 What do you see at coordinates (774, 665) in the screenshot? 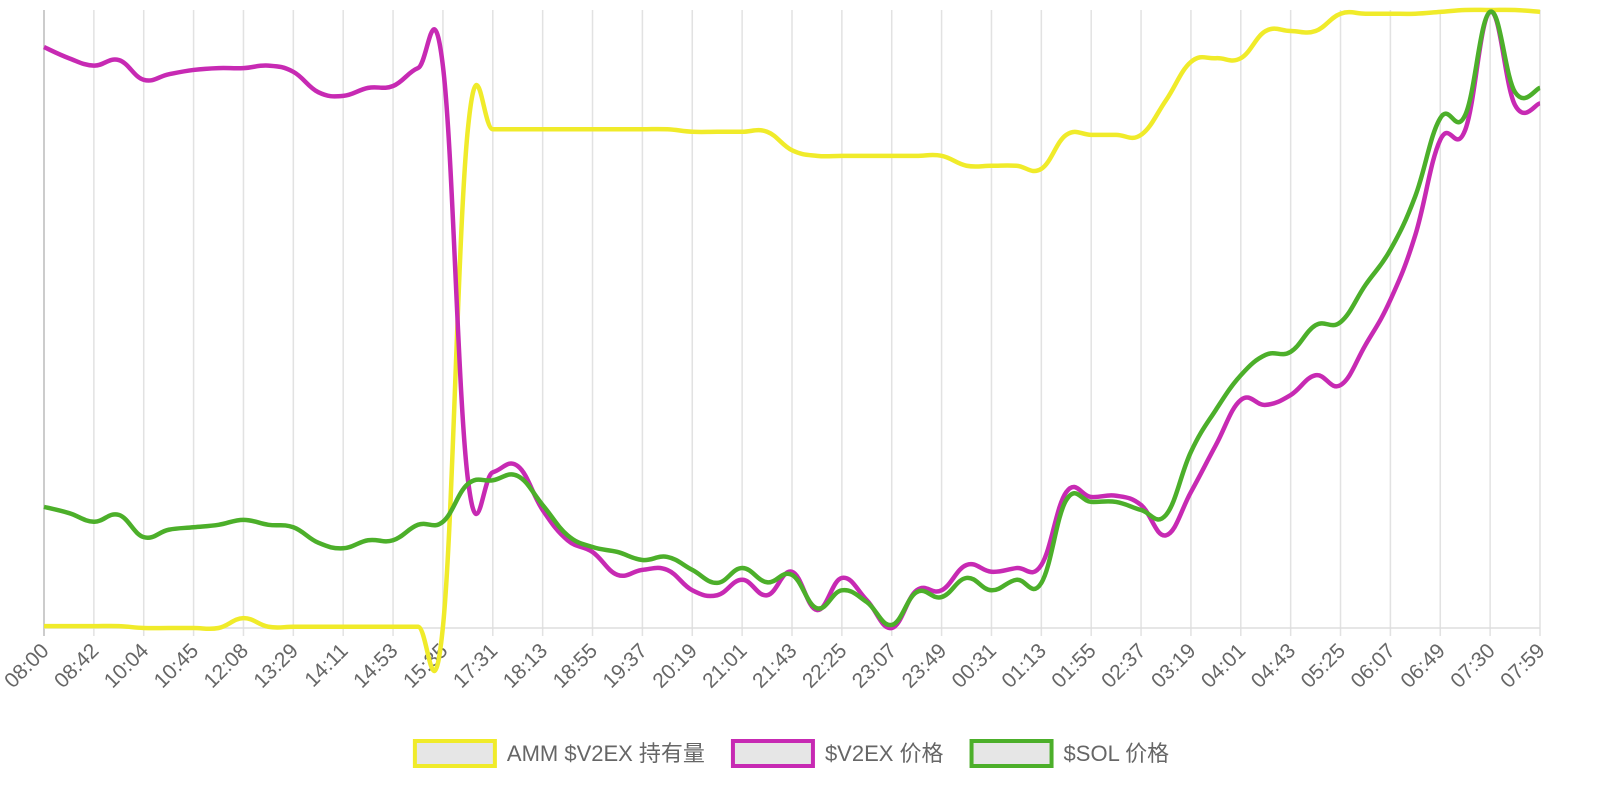
I see `x-tick-label: 21:43` at bounding box center [774, 665].